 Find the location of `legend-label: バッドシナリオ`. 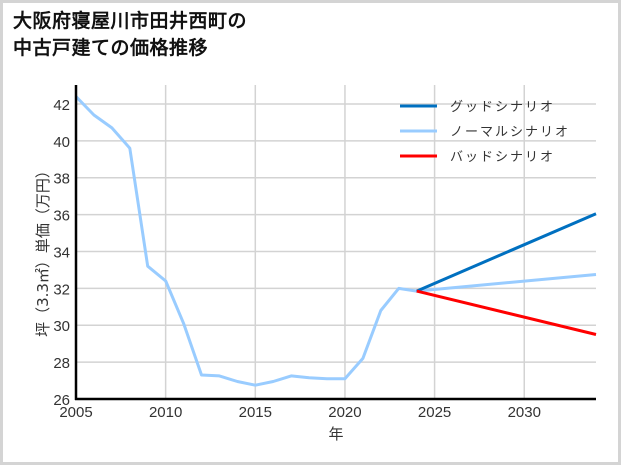

legend-label: バッドシナリオ is located at coordinates (502, 157).